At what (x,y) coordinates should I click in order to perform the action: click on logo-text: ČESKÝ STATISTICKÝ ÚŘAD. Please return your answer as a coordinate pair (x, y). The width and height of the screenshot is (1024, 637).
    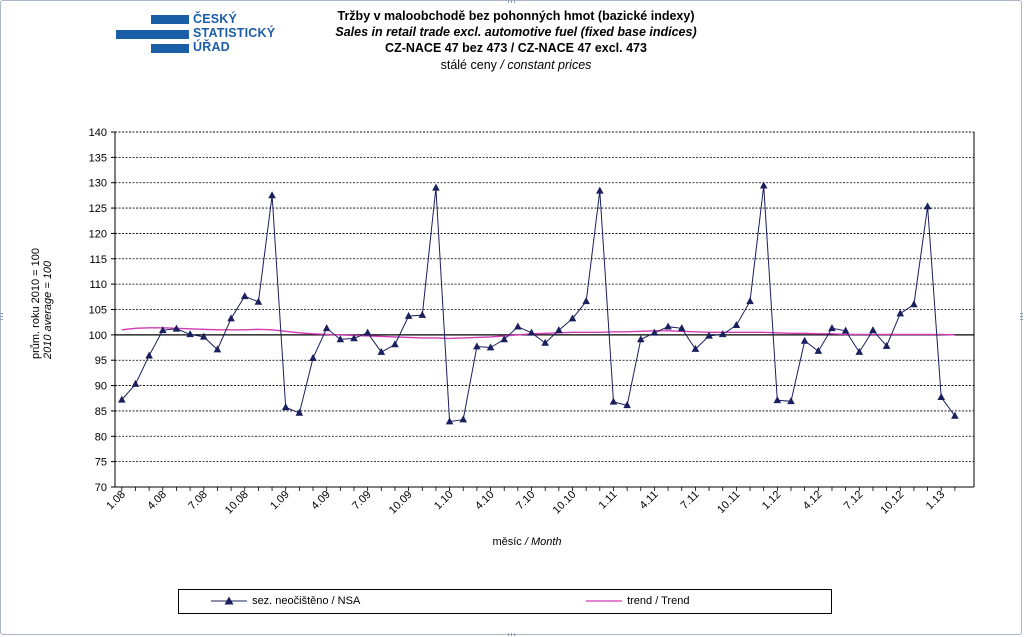
    Looking at the image, I should click on (234, 33).